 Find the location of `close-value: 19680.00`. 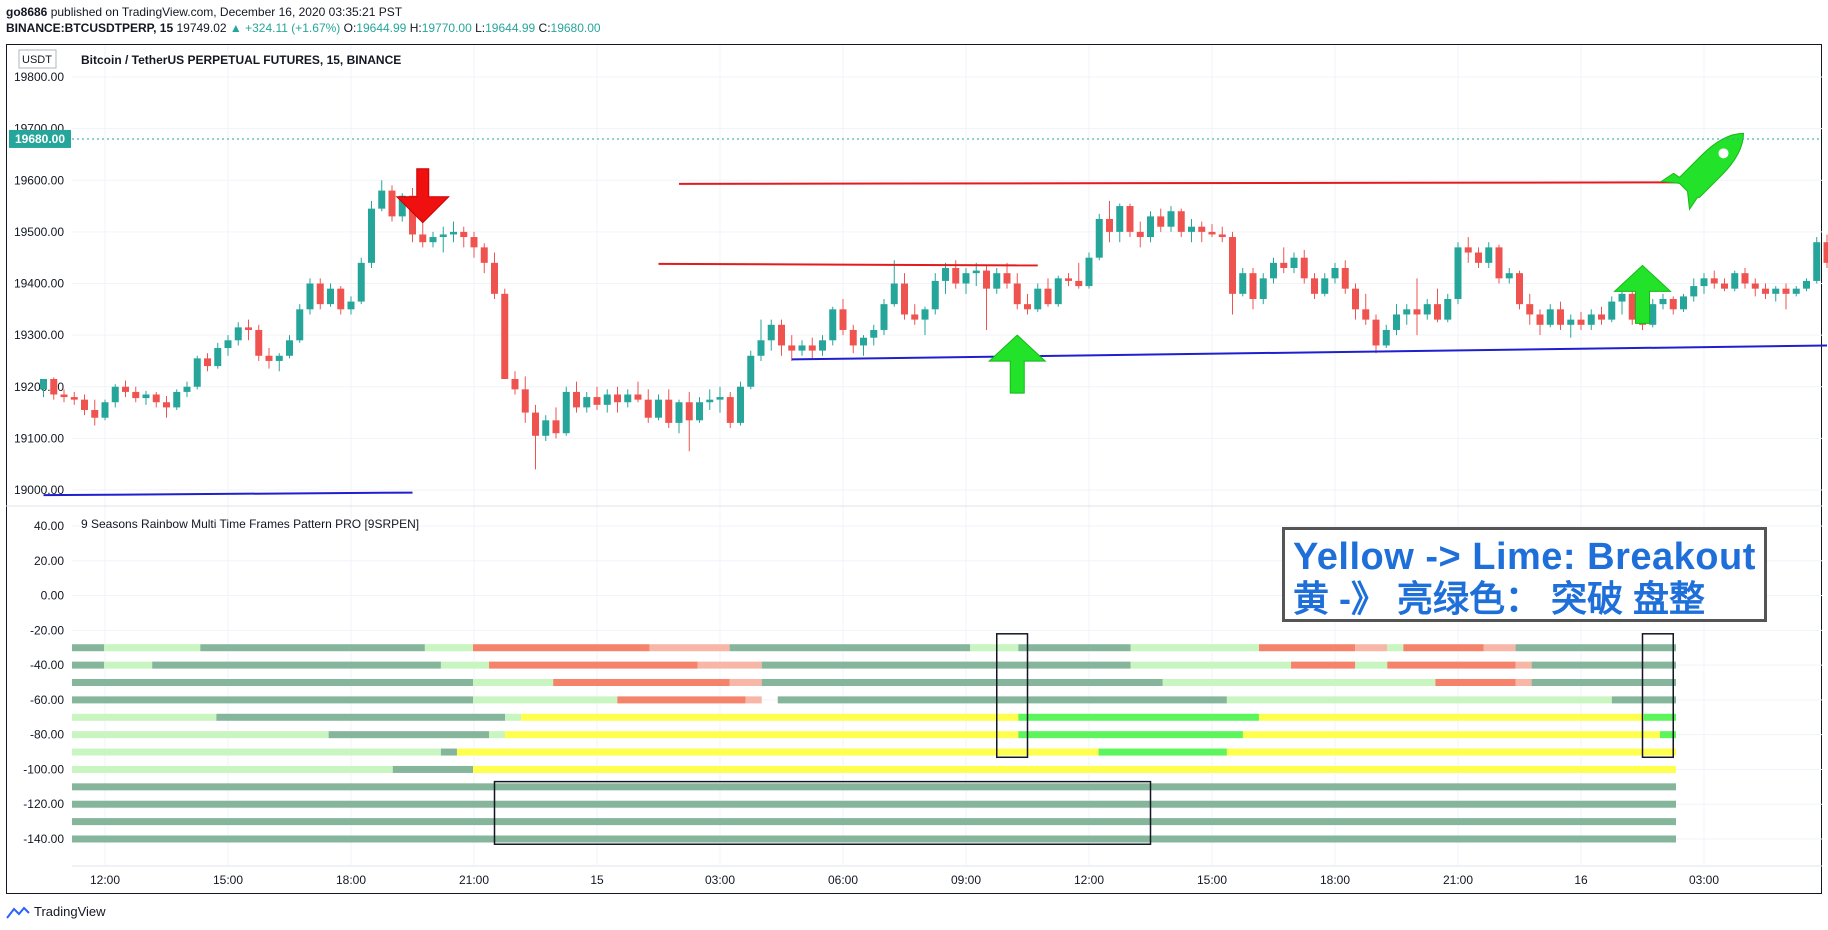

close-value: 19680.00 is located at coordinates (575, 28).